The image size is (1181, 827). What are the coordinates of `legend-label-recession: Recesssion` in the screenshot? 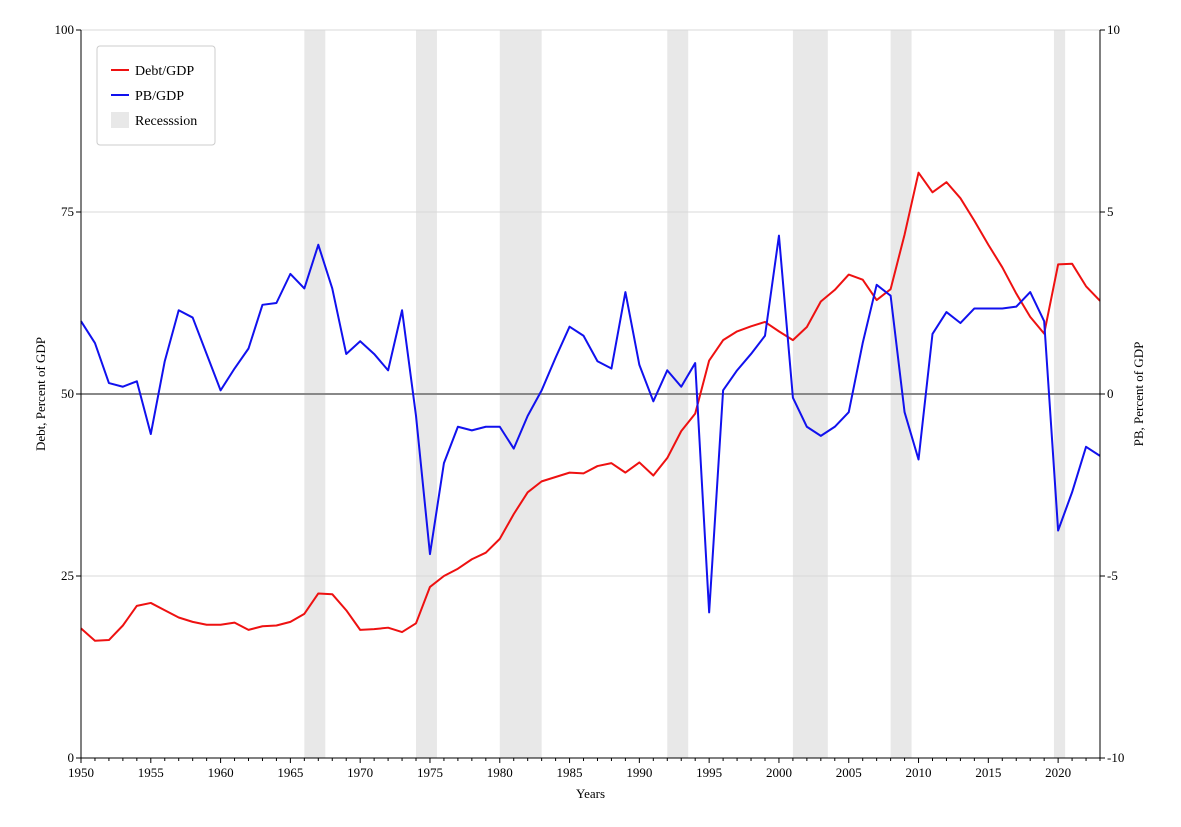 It's located at (166, 121).